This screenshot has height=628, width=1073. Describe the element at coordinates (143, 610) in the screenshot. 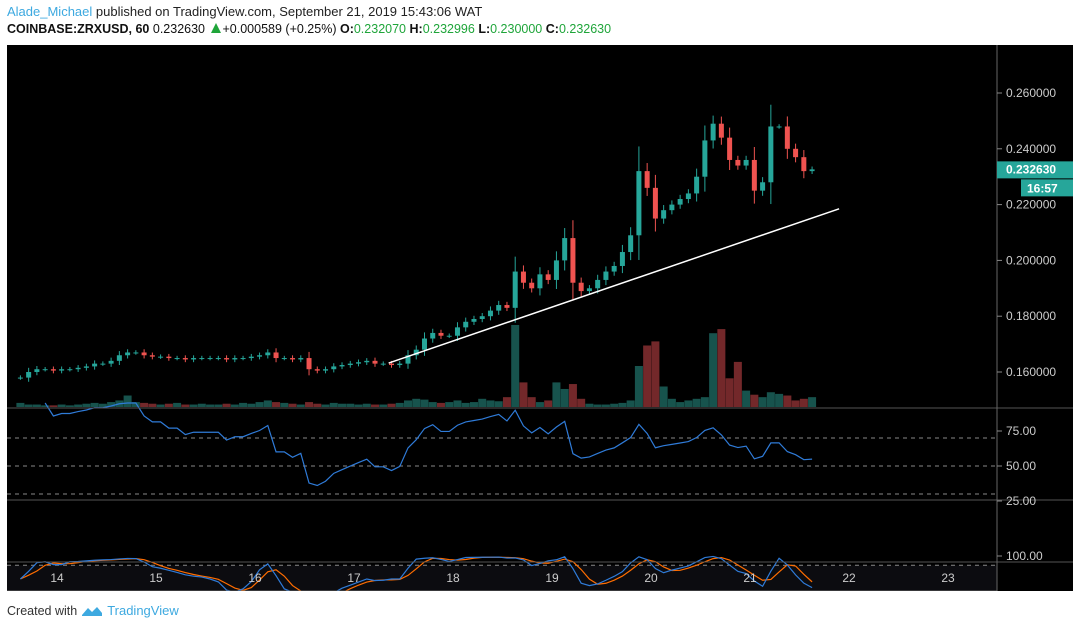

I see `tradingview-brand-link: TradingView` at that location.